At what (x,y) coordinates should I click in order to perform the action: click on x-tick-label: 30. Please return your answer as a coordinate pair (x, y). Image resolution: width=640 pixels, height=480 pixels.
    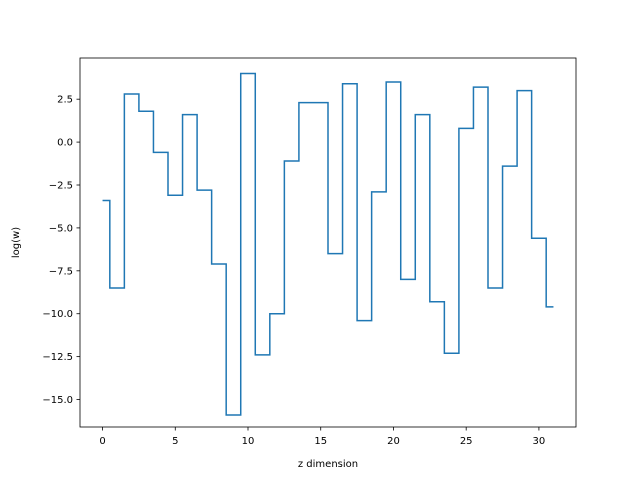
    Looking at the image, I should click on (539, 441).